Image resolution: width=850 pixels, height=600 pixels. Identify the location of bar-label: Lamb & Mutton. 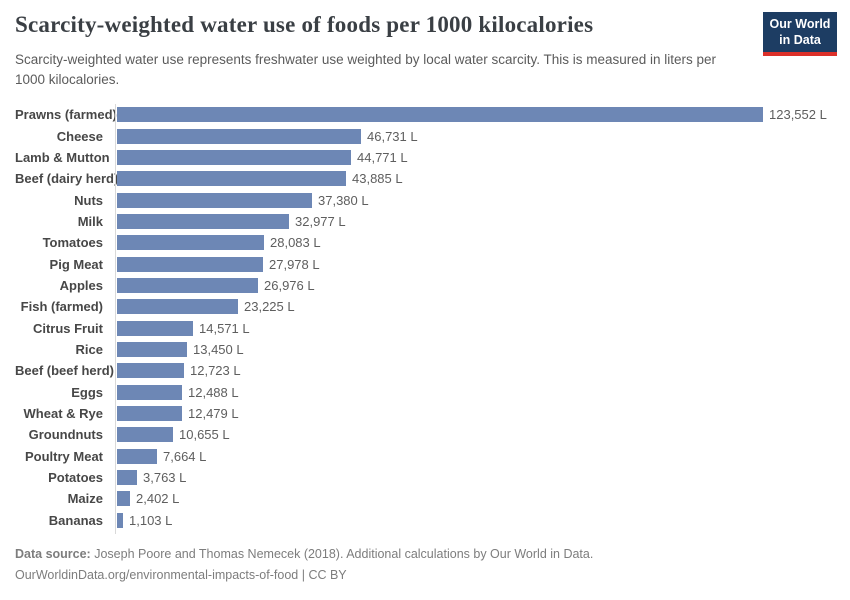
(62, 157).